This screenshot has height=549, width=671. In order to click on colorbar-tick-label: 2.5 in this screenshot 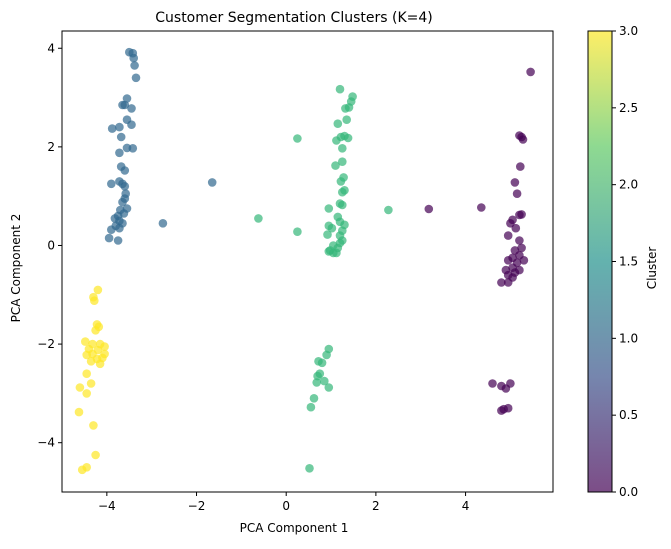, I will do `click(628, 108)`.